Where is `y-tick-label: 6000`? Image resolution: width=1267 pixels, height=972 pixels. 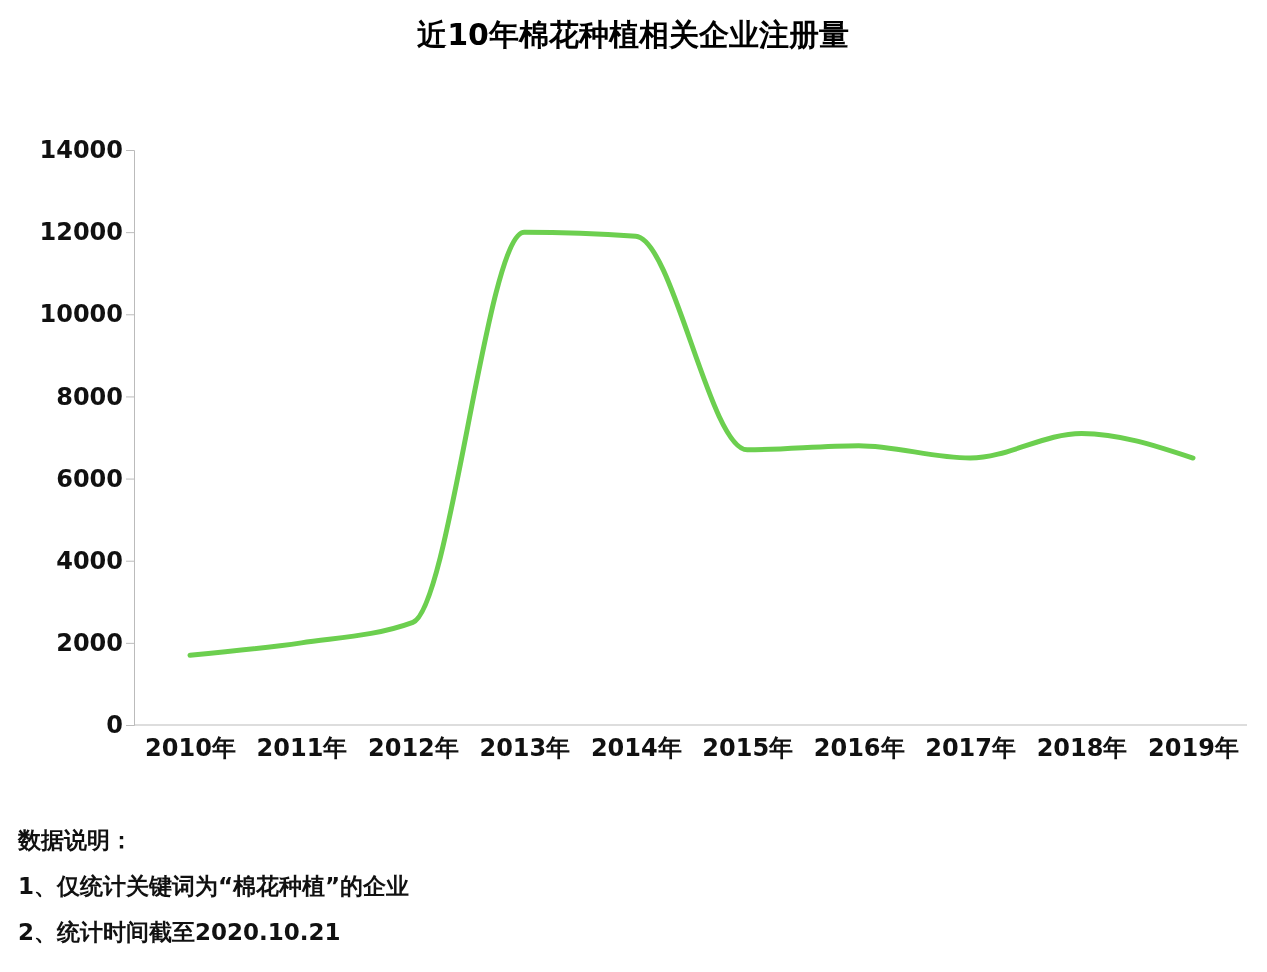
y-tick-label: 6000 is located at coordinates (89, 478).